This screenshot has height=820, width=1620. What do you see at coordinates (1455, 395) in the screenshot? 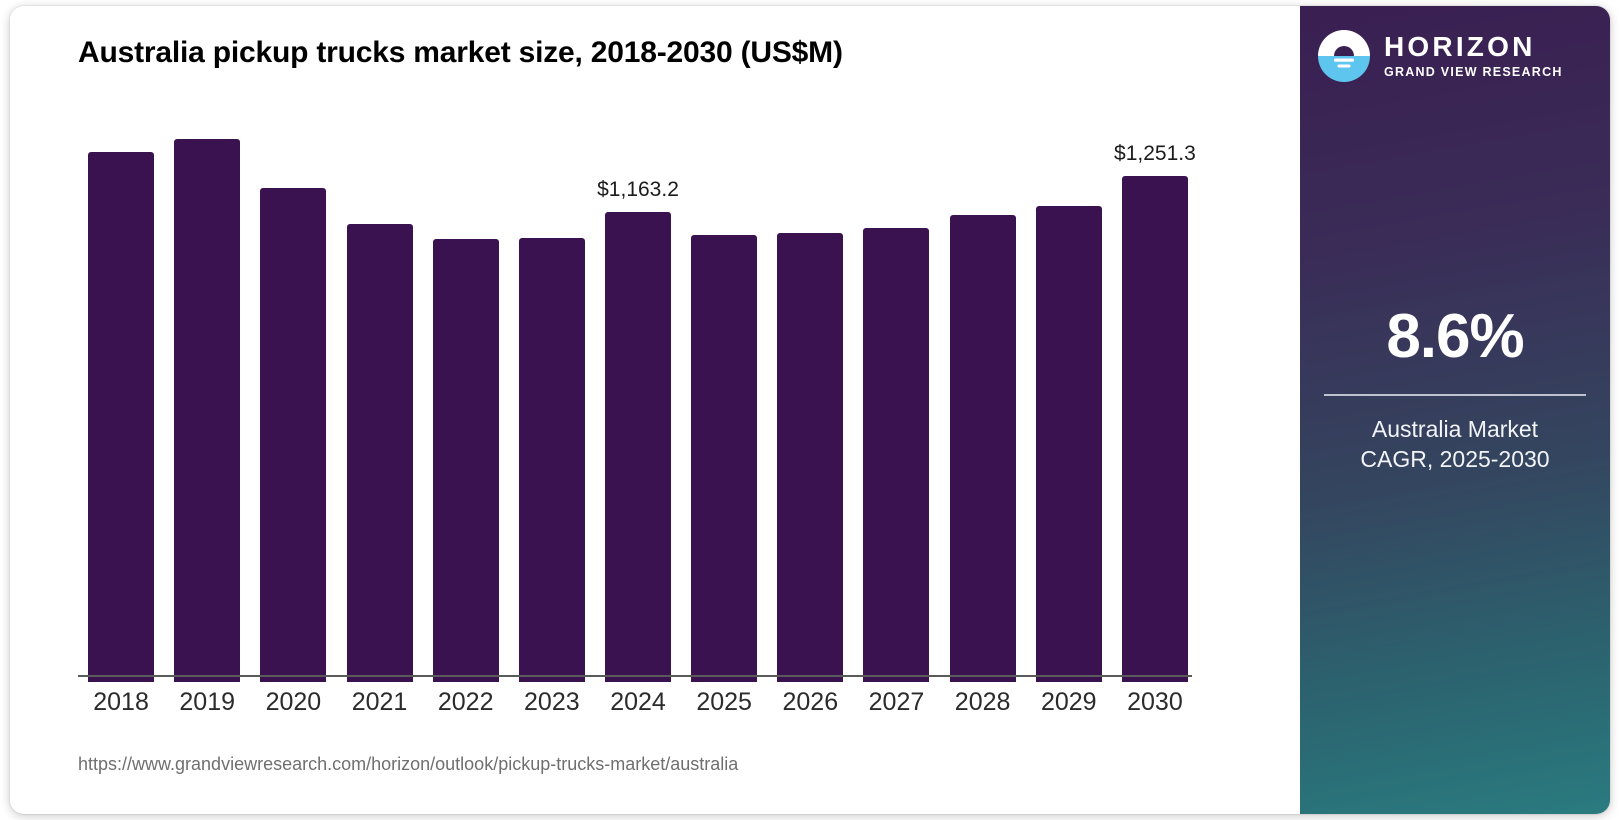
I see `cagr-divider` at bounding box center [1455, 395].